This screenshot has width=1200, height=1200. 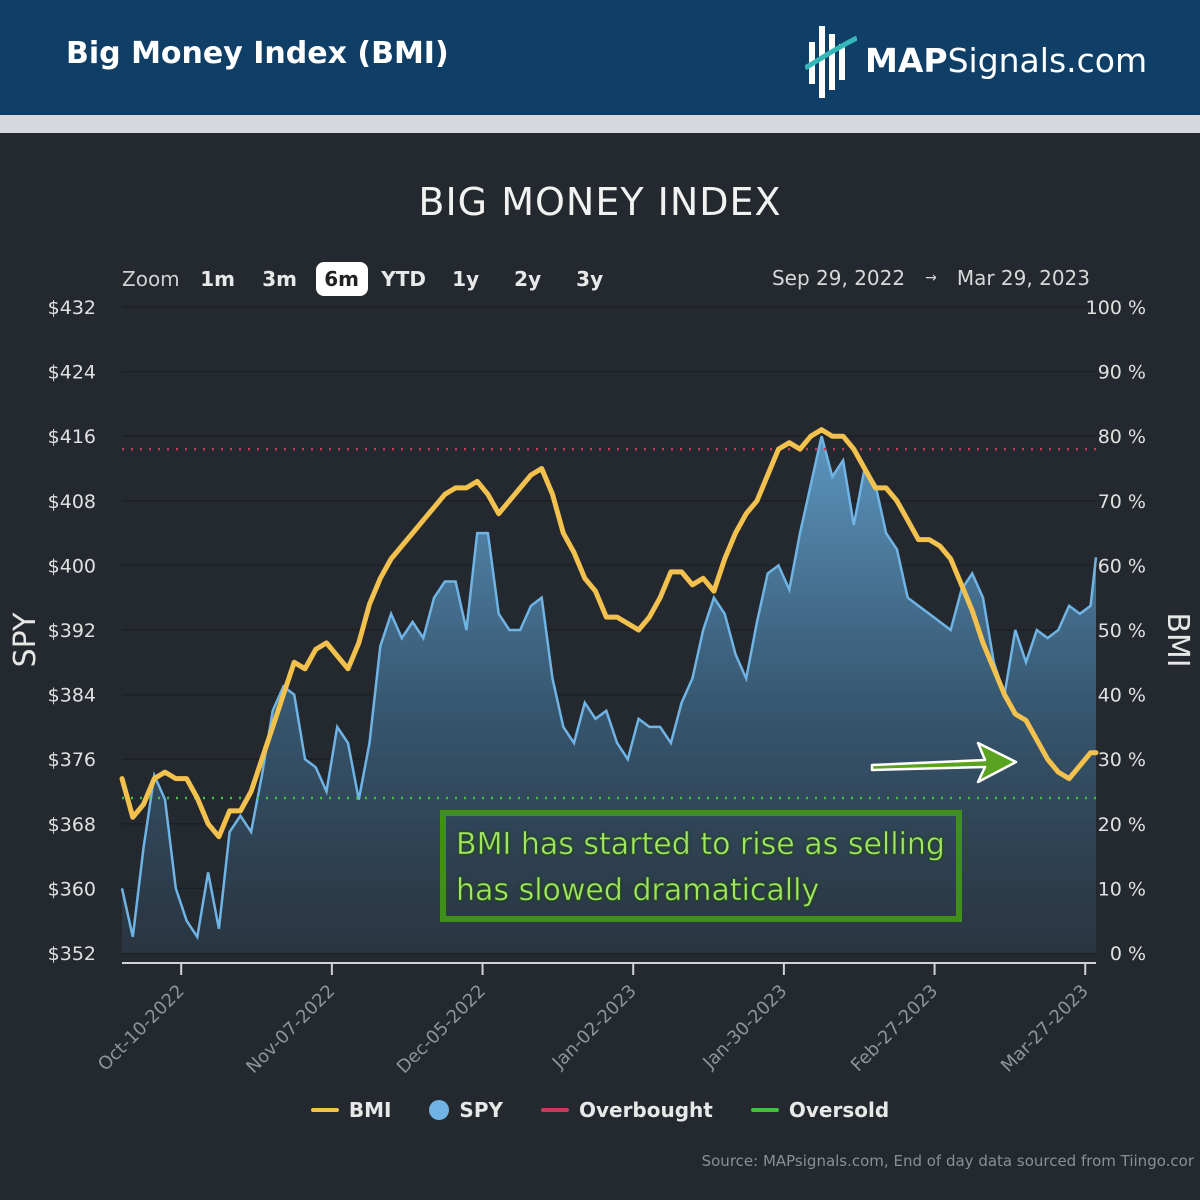 What do you see at coordinates (744, 1027) in the screenshot?
I see `x-tick-label: Jan-30-2023` at bounding box center [744, 1027].